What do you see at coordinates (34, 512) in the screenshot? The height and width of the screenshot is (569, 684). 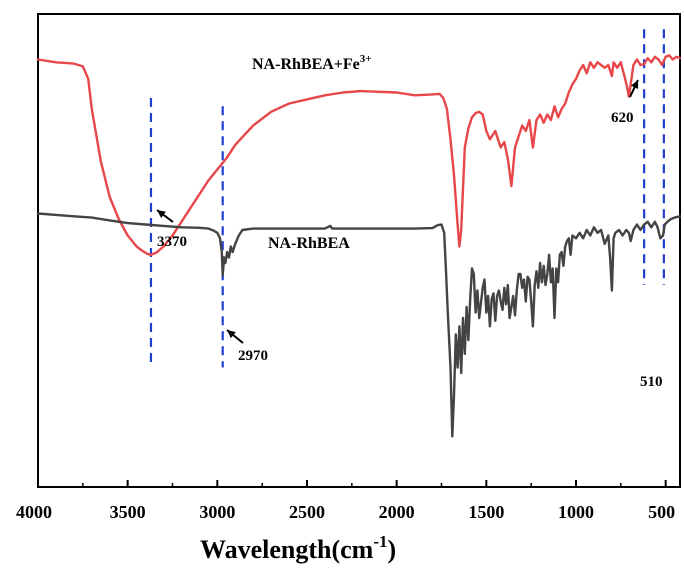 I see `x-tick-label: 4000` at bounding box center [34, 512].